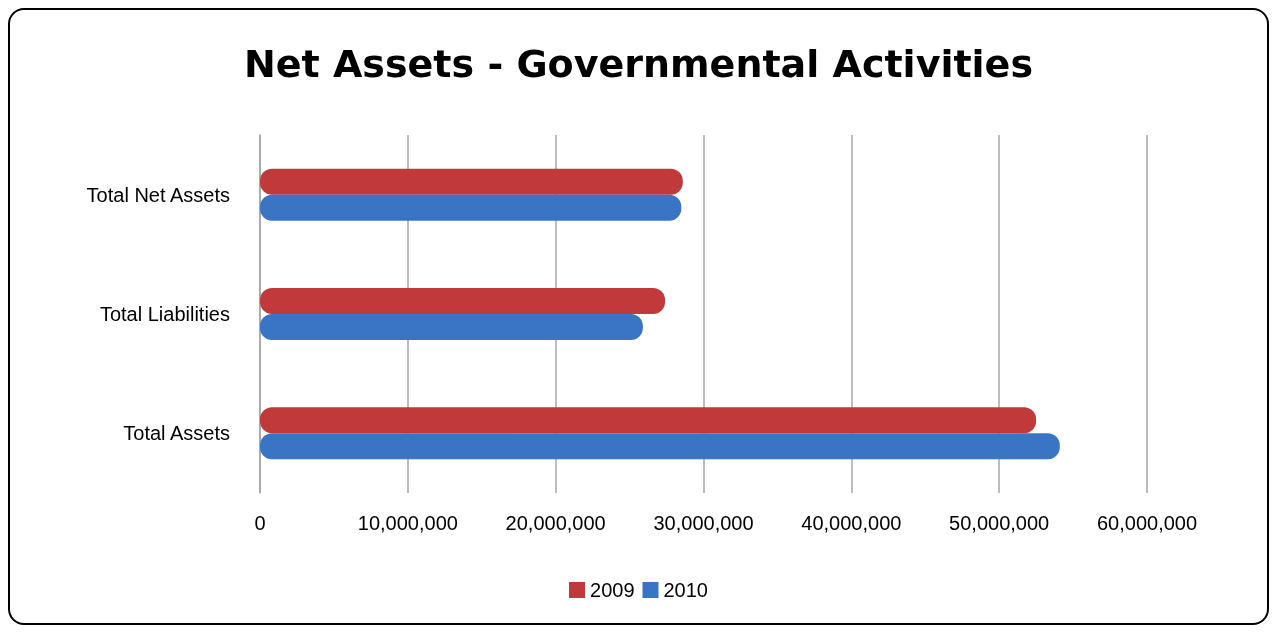 The height and width of the screenshot is (633, 1277). Describe the element at coordinates (555, 523) in the screenshot. I see `x-tick-label: 20,000,000` at that location.